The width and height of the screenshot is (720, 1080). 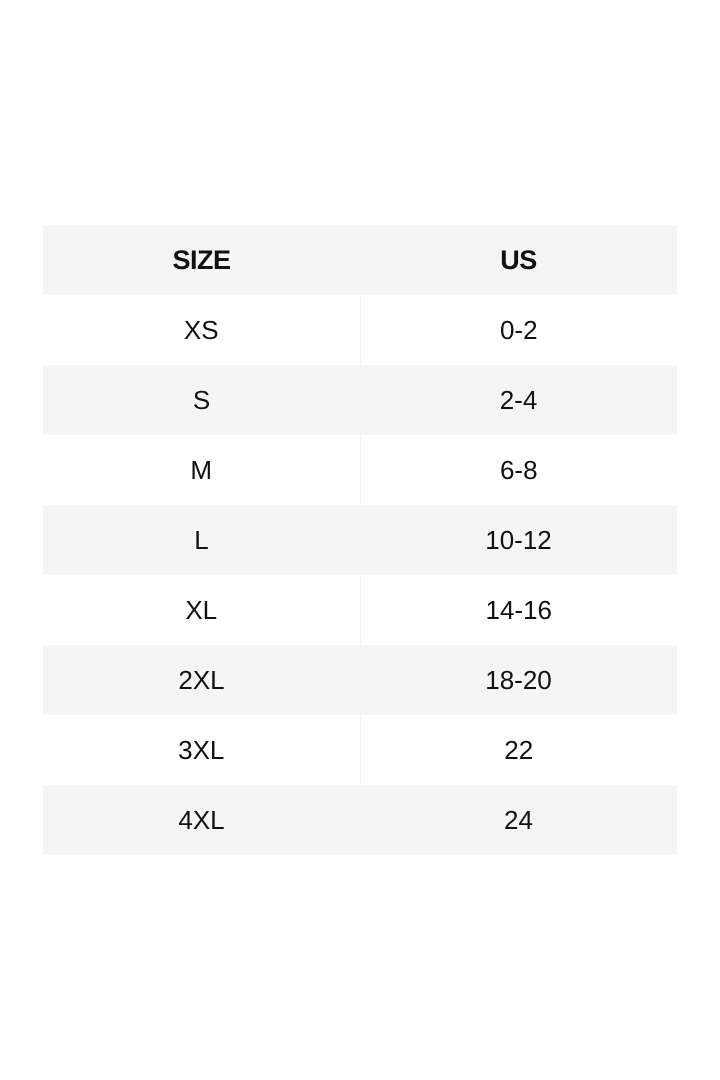 What do you see at coordinates (518, 329) in the screenshot?
I see `cell-us: 0-2` at bounding box center [518, 329].